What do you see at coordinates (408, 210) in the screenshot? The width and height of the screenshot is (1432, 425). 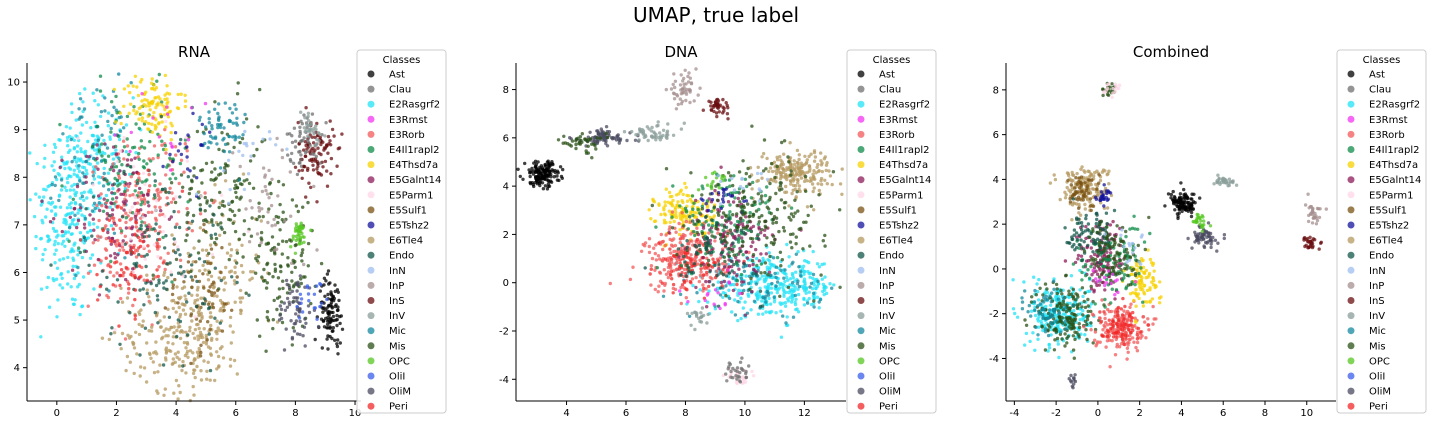 I see `legend-label: E5Sulf1` at bounding box center [408, 210].